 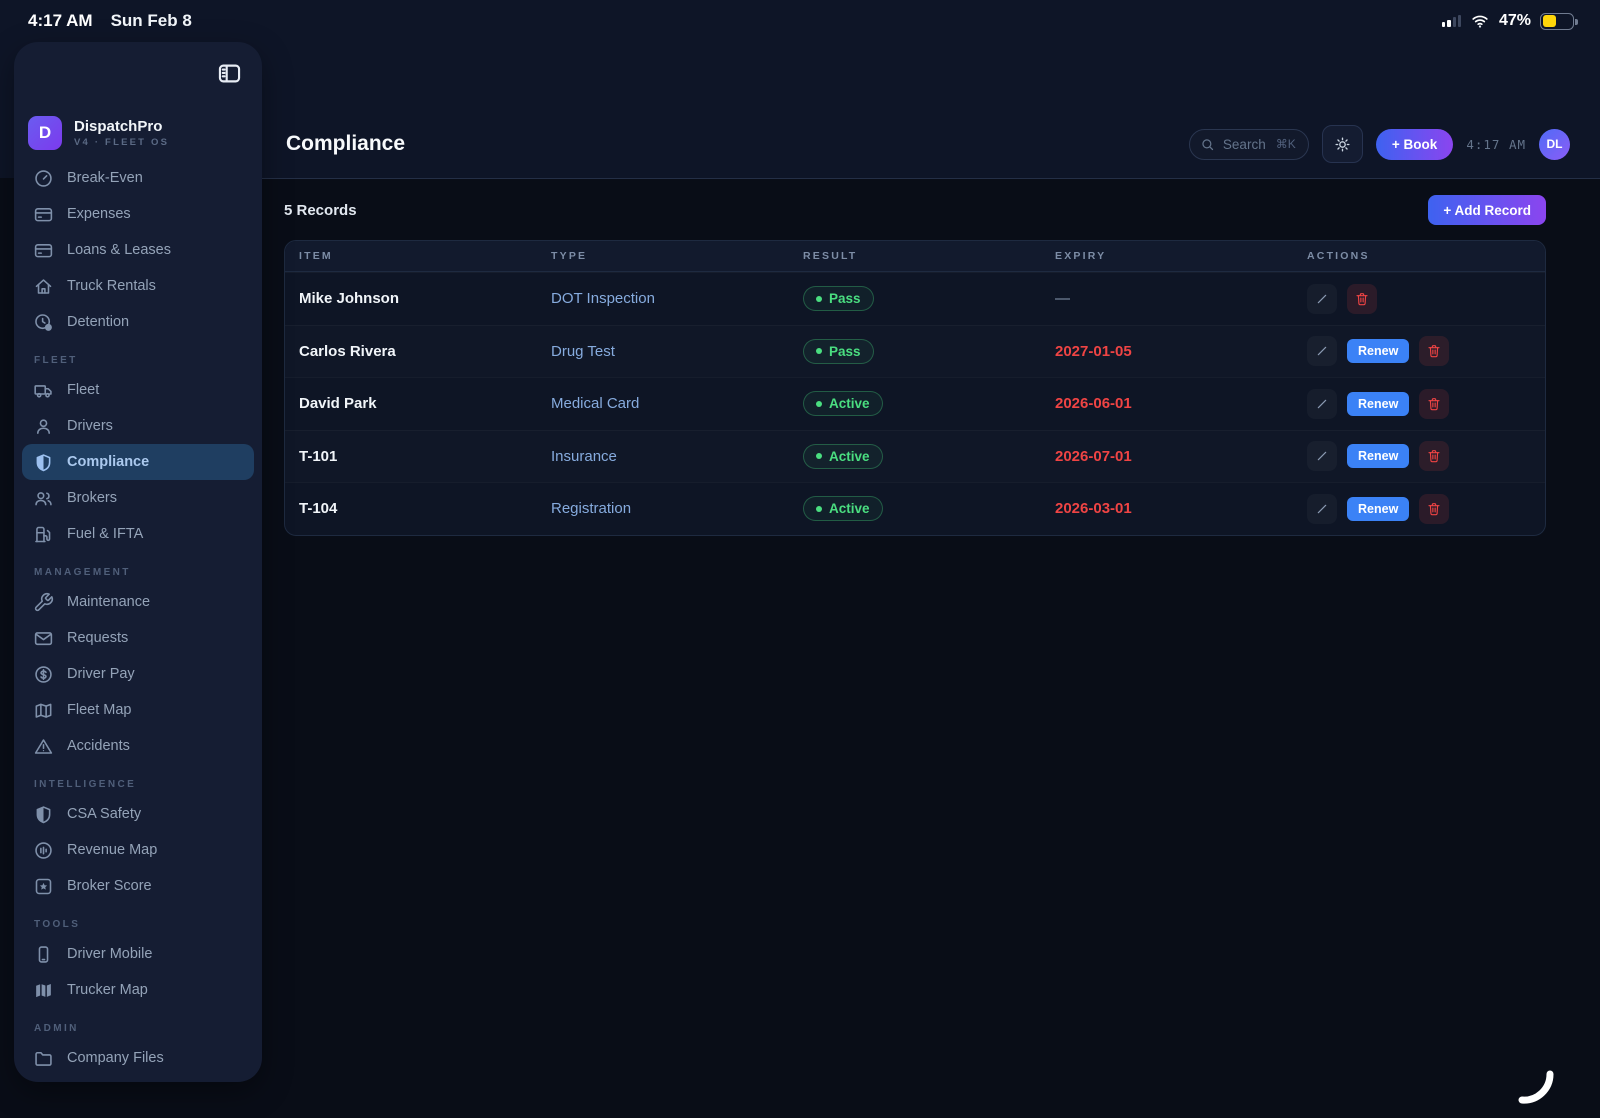 What do you see at coordinates (43, 498) in the screenshot?
I see `users-icon` at bounding box center [43, 498].